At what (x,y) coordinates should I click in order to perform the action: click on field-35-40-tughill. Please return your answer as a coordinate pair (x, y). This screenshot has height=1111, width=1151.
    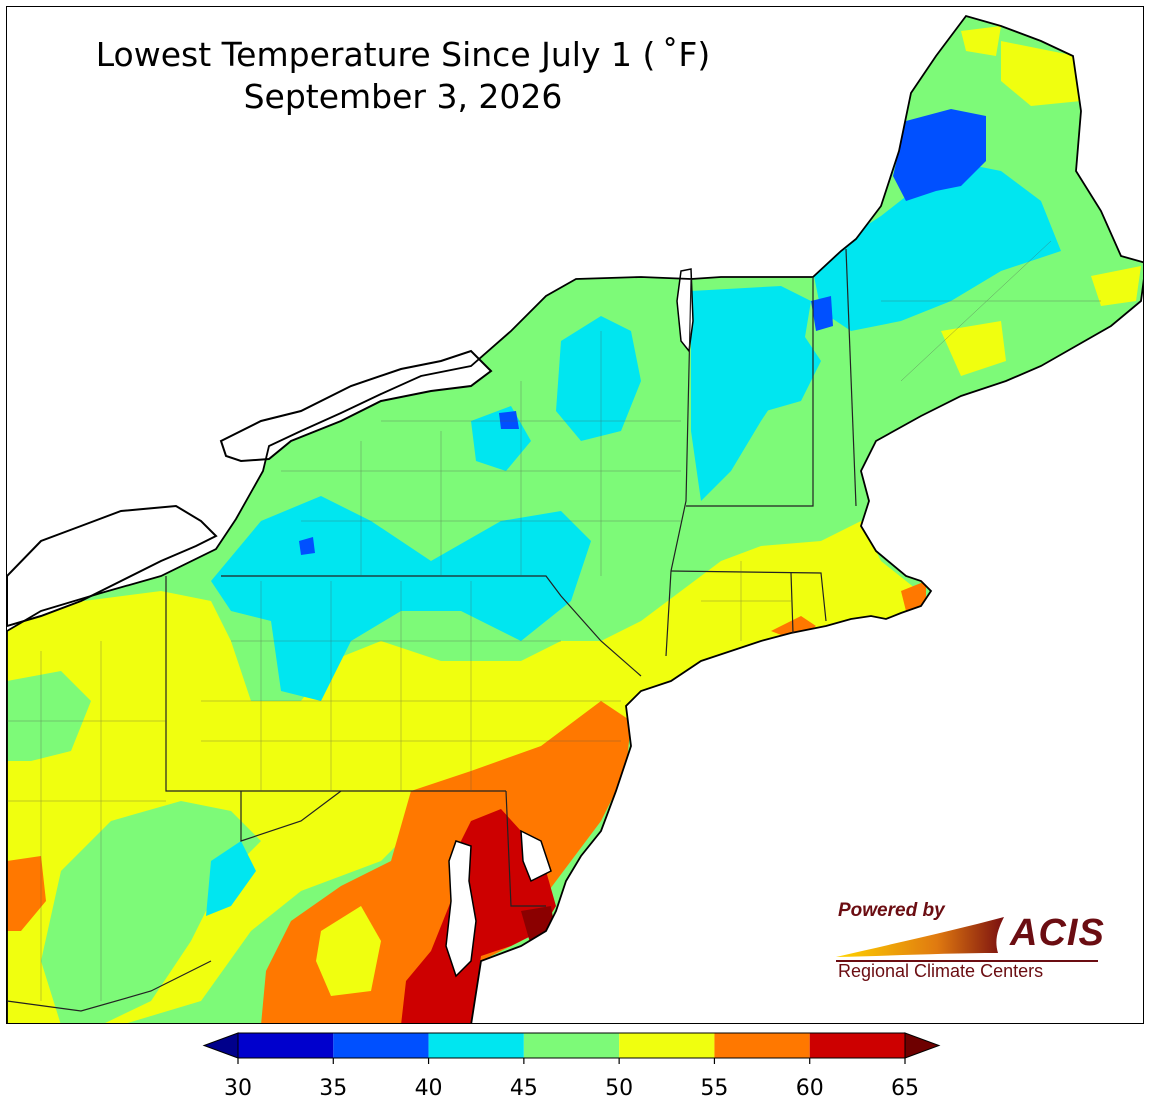
    Looking at the image, I should click on (509, 420).